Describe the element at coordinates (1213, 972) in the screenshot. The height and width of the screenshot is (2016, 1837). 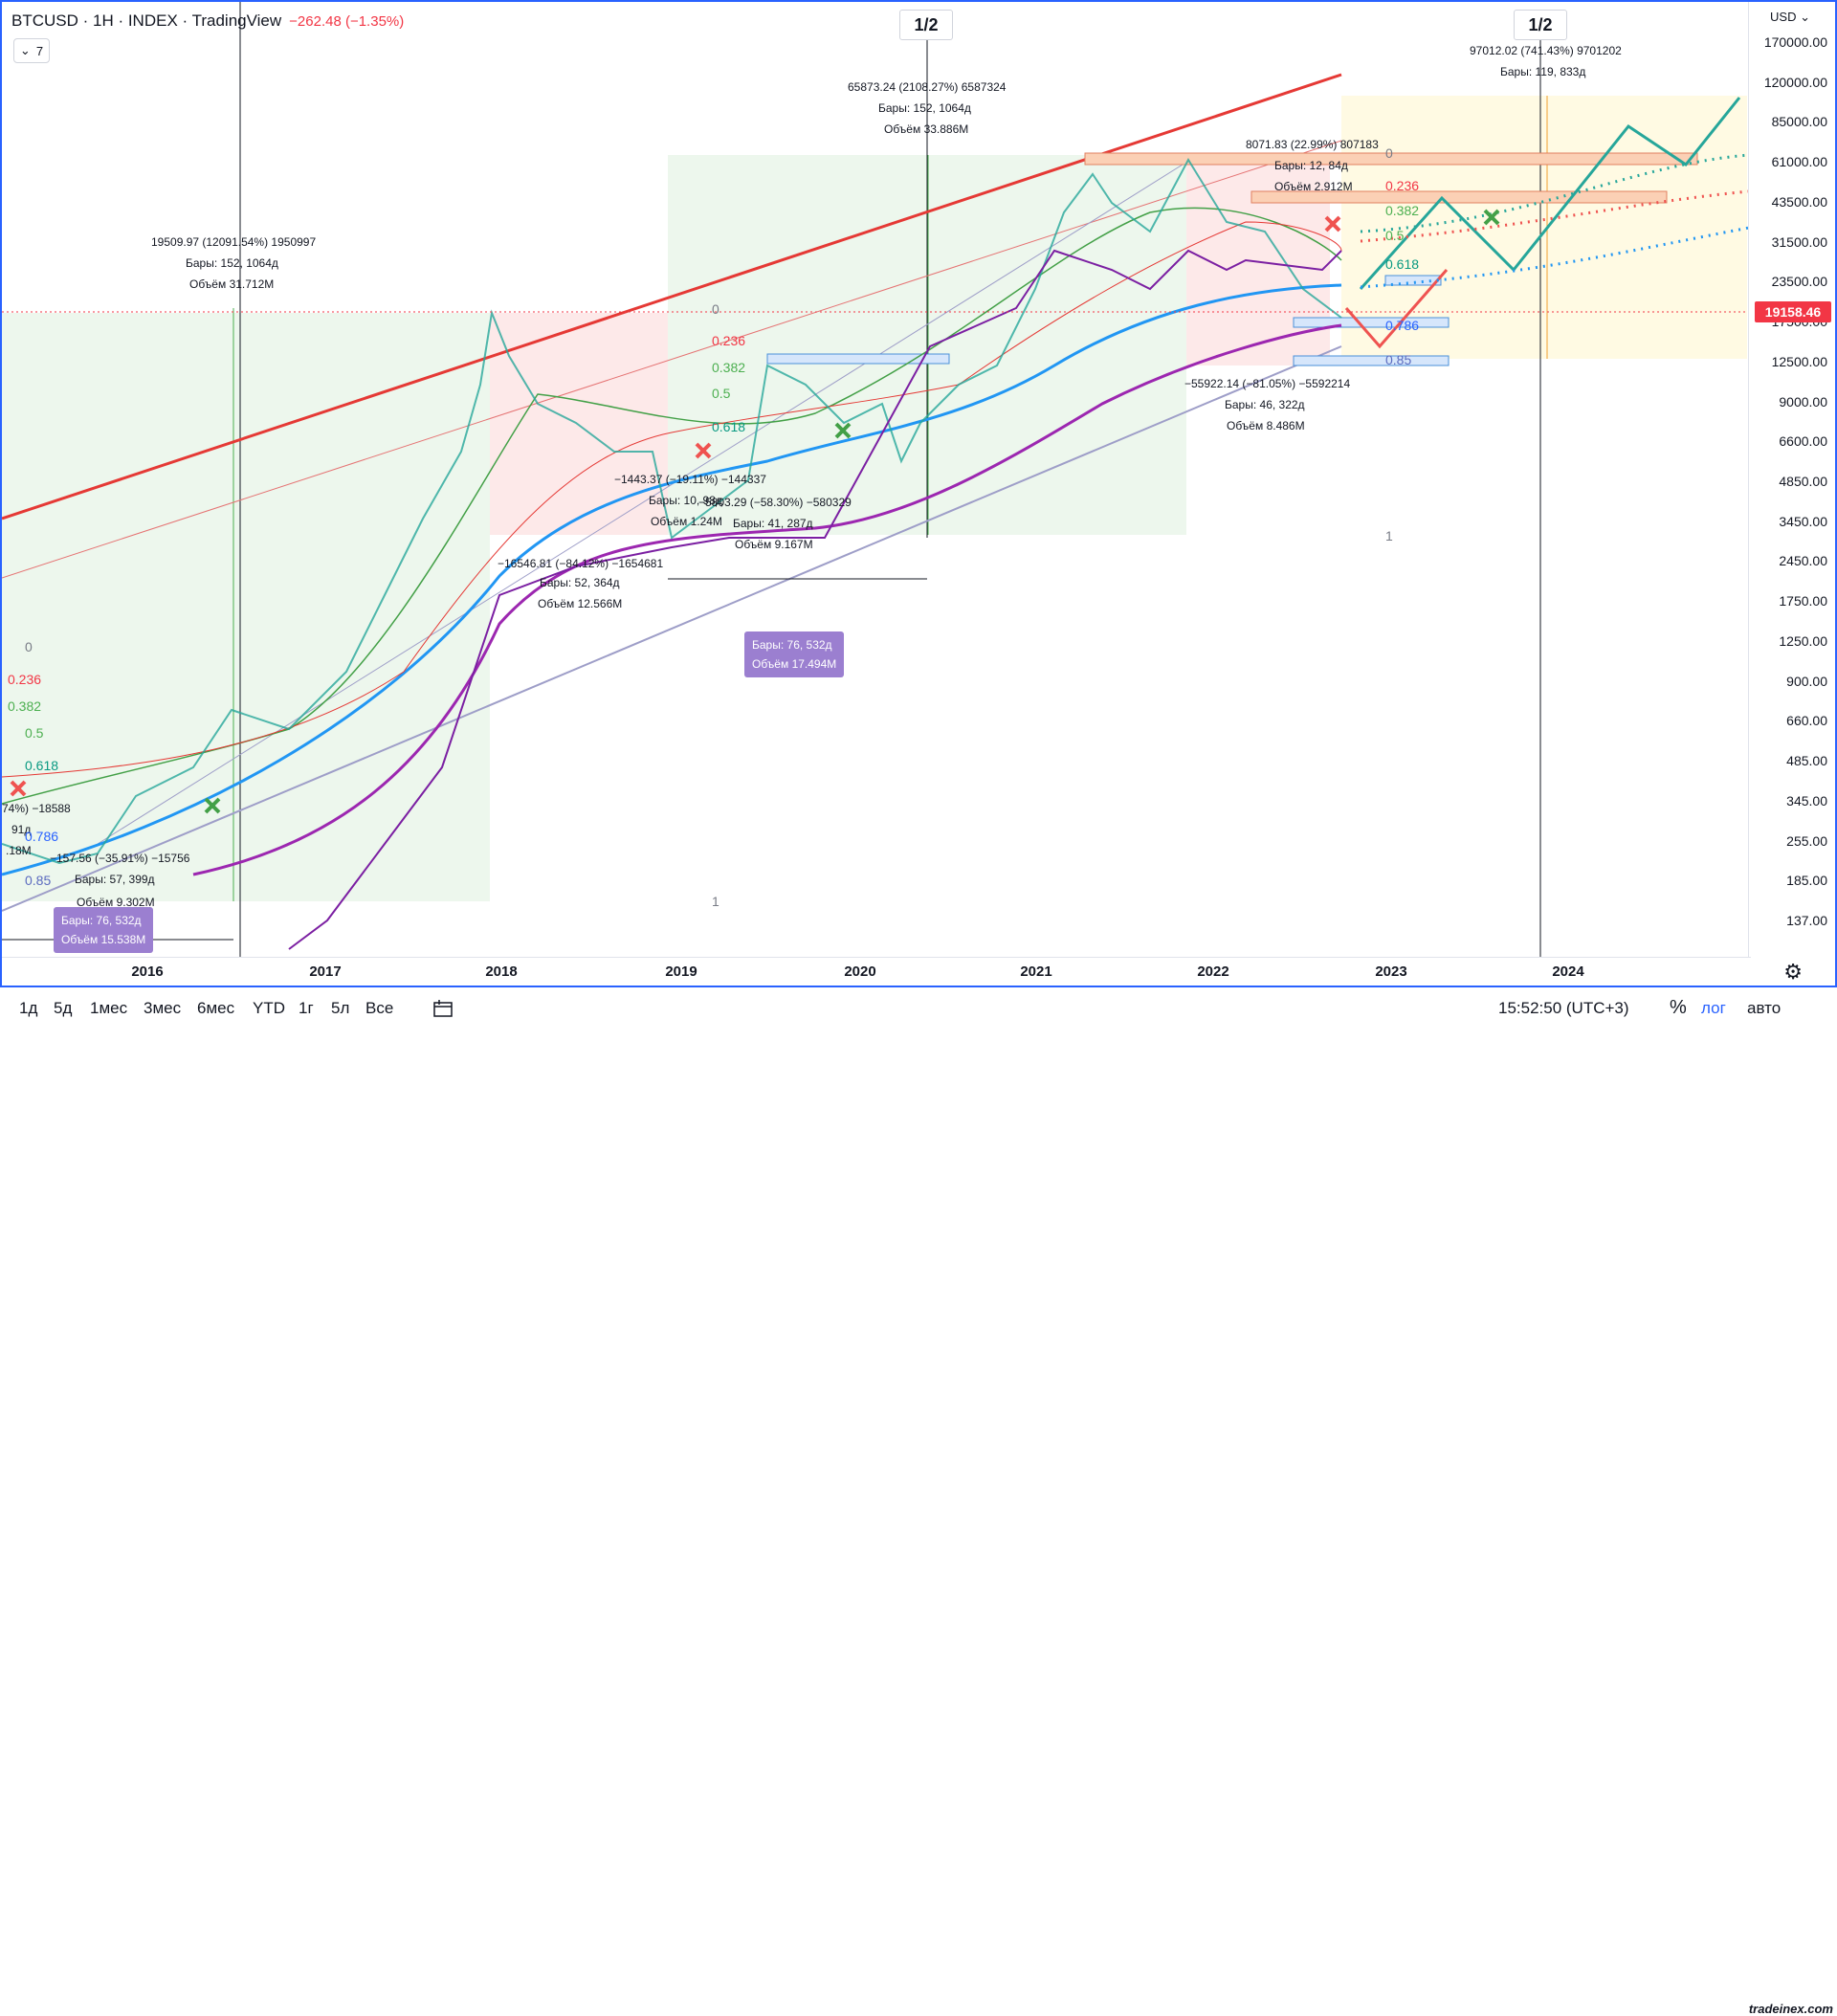
I see `time-tick: 2022` at that location.